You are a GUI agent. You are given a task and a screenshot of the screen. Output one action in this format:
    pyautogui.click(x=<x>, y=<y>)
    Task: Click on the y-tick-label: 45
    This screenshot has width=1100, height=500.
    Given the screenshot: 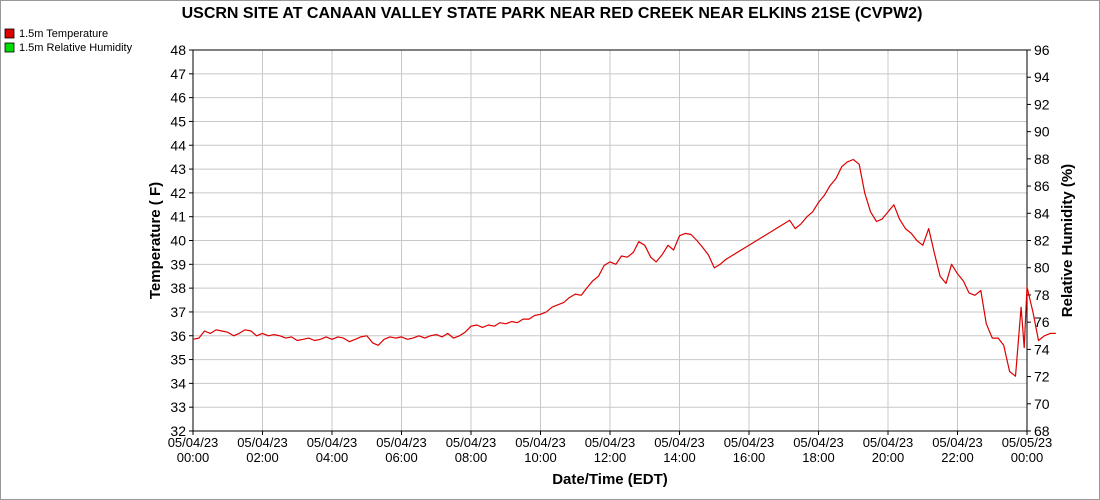 What is the action you would take?
    pyautogui.click(x=178, y=121)
    